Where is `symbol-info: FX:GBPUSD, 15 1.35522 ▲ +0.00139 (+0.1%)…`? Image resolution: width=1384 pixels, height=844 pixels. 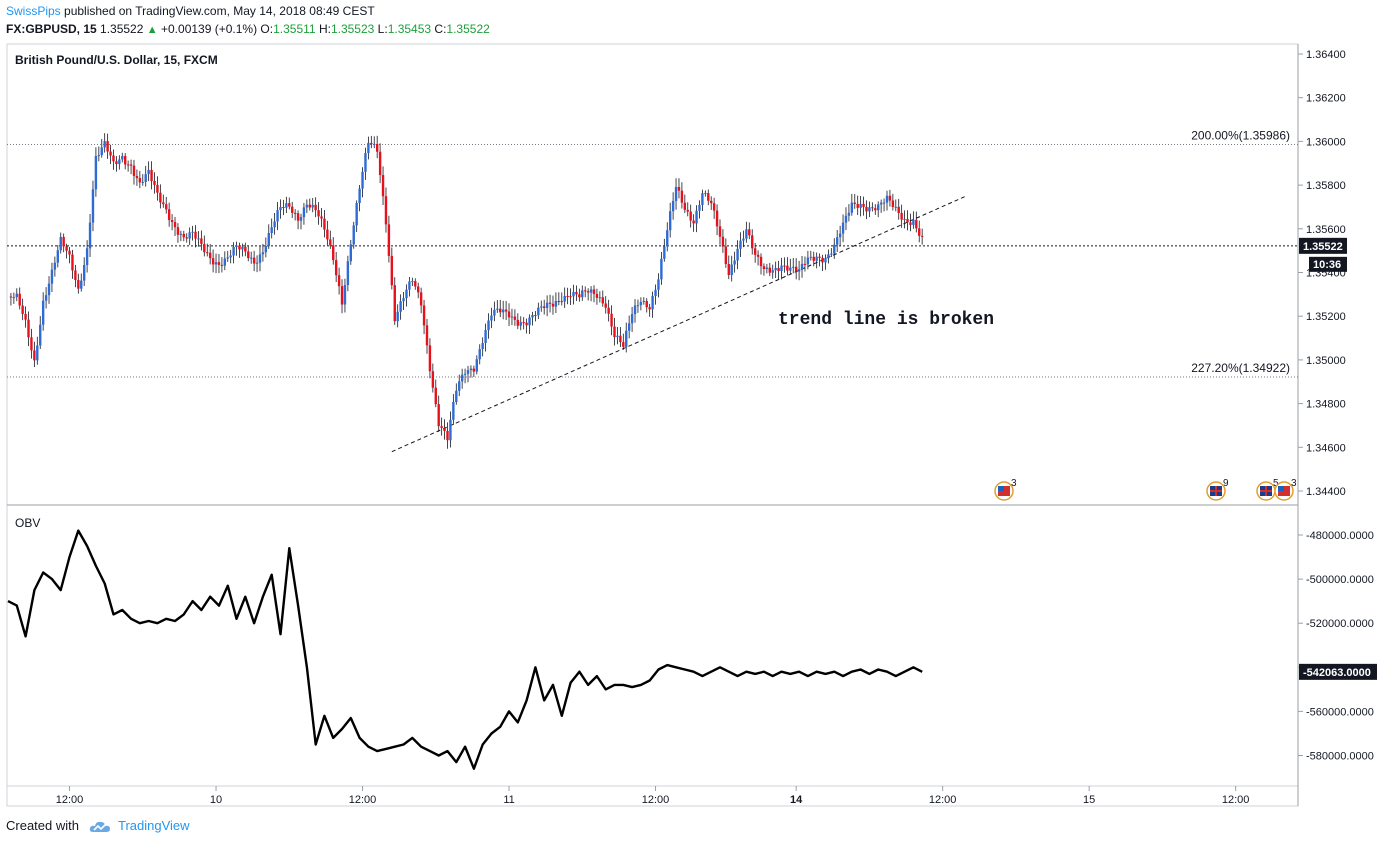
symbol-info: FX:GBPUSD, 15 1.35522 ▲ +0.00139 (+0.1%)… is located at coordinates (248, 29).